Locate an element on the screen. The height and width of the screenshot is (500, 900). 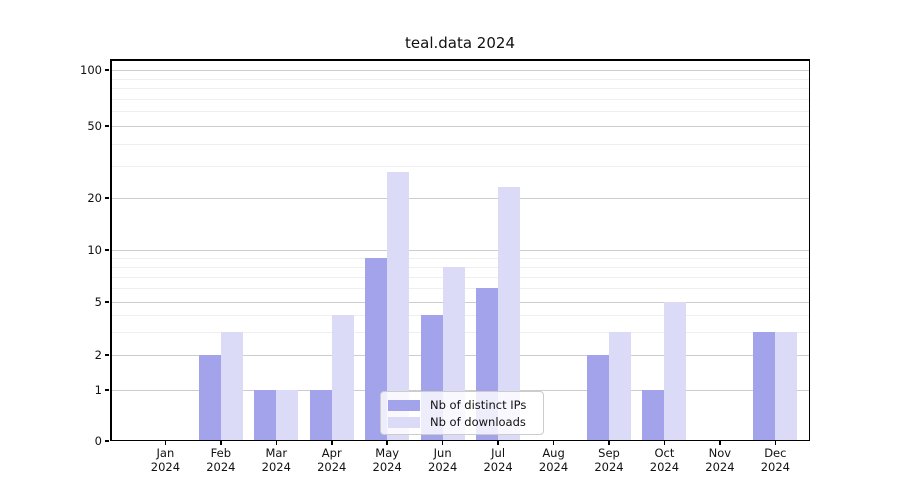
bar-distinct-ips-apr is located at coordinates (320, 415).